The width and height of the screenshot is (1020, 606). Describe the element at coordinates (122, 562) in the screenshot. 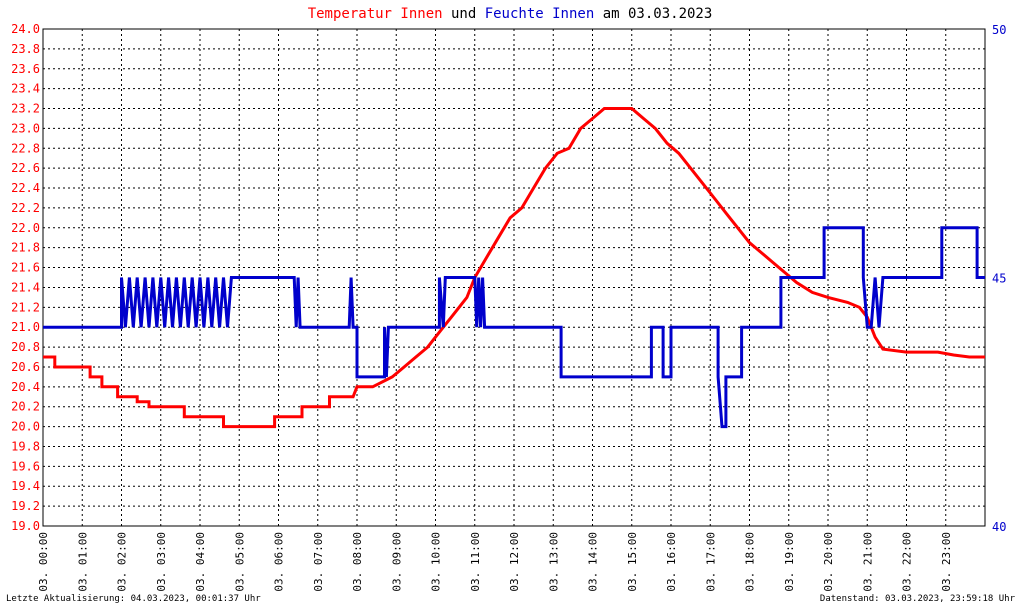

I see `x-tick-label: 03. 02:00` at that location.